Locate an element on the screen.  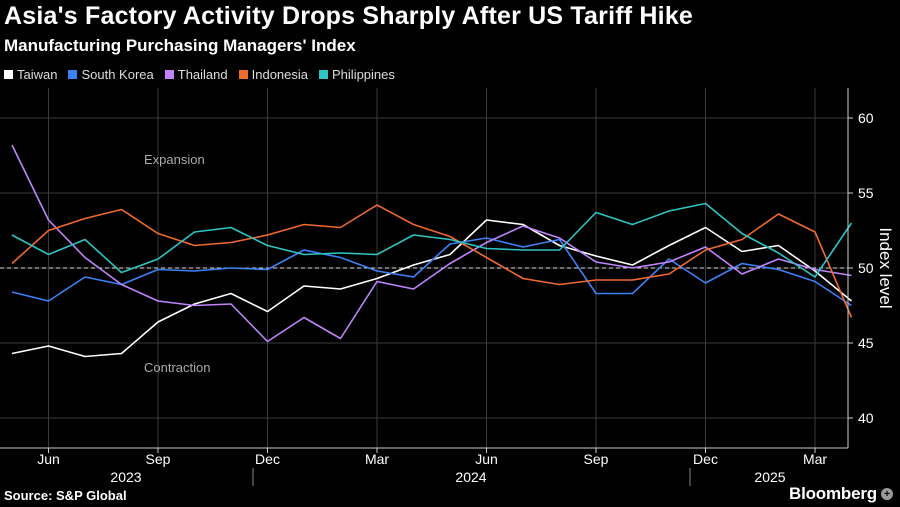
legend-label: Indonesia is located at coordinates (280, 74).